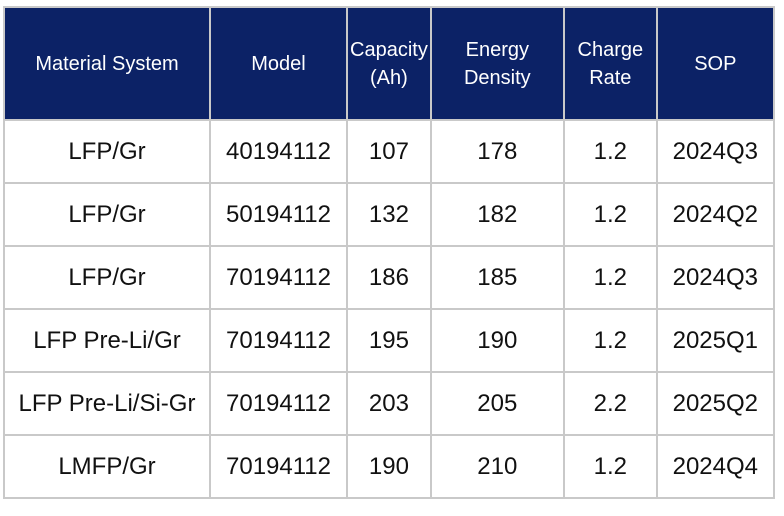 The width and height of the screenshot is (784, 516). I want to click on header-cell: Energy Density, so click(497, 63).